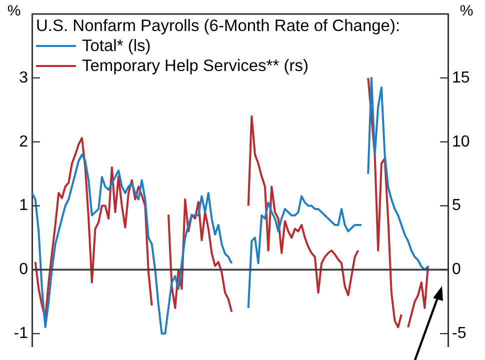  What do you see at coordinates (116, 46) in the screenshot?
I see `legend-label: Total* (ls)` at bounding box center [116, 46].